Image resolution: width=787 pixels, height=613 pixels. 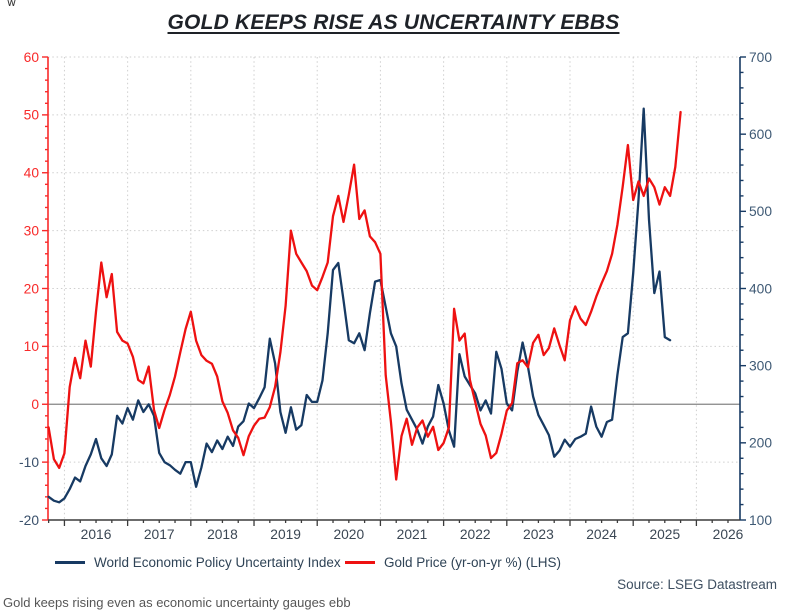 What do you see at coordinates (473, 562) in the screenshot?
I see `legend-label-gold: Gold Price (yr-on-yr %) (LHS)` at bounding box center [473, 562].